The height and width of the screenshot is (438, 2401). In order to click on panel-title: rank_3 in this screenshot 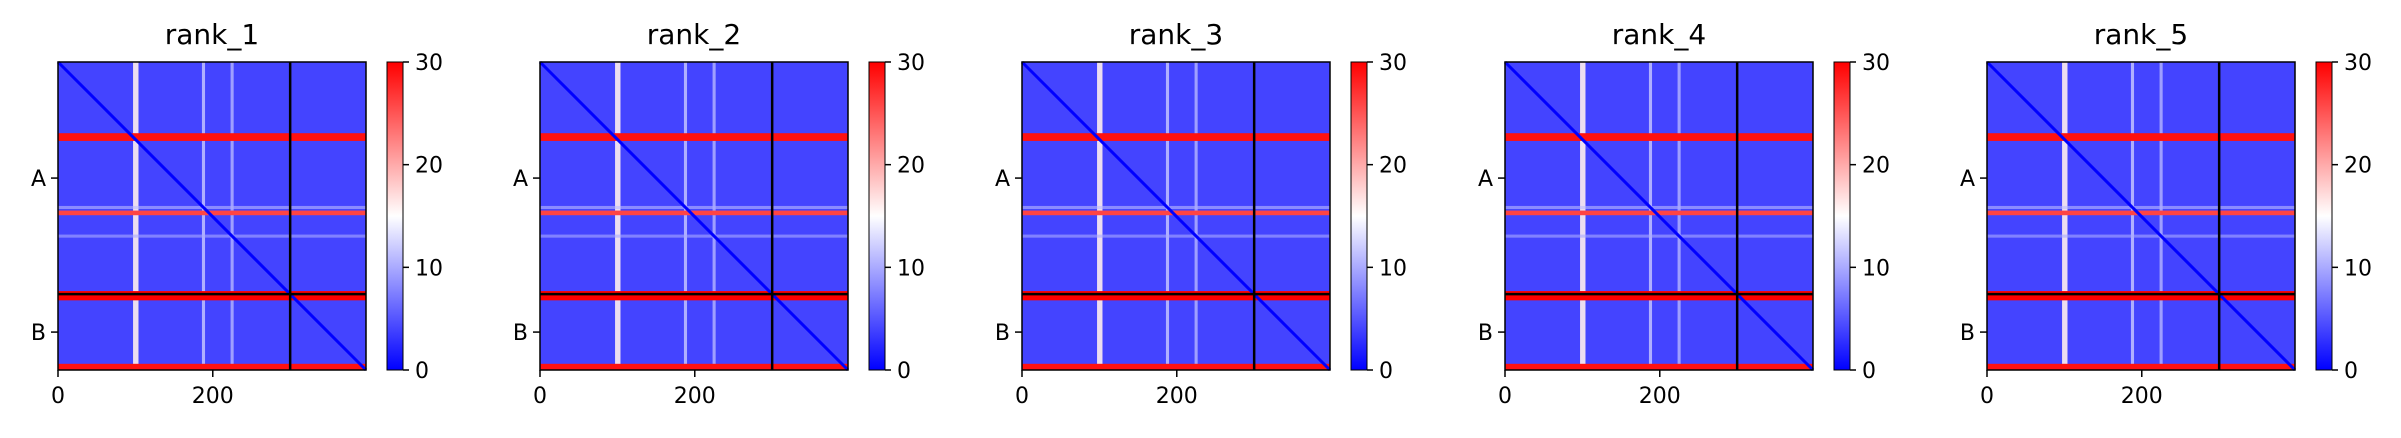, I will do `click(1176, 34)`.